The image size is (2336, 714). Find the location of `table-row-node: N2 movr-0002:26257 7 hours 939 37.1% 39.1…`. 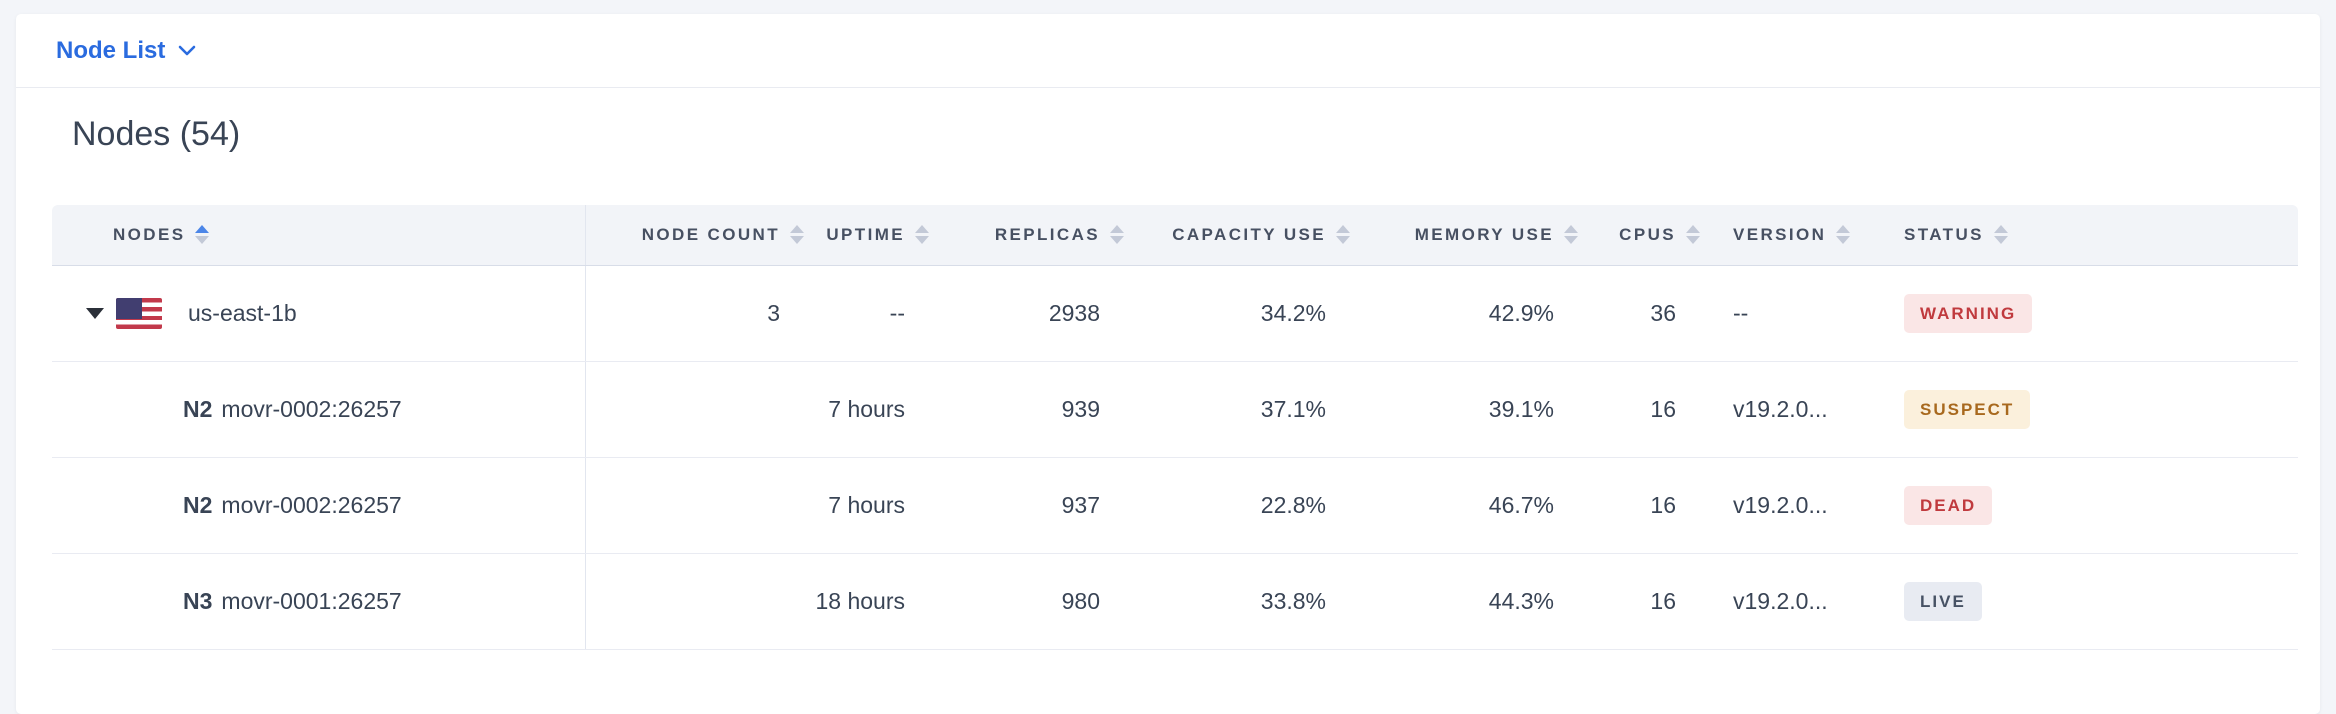

table-row-node: N2 movr-0002:26257 7 hours 939 37.1% 39.1… is located at coordinates (1175, 409).